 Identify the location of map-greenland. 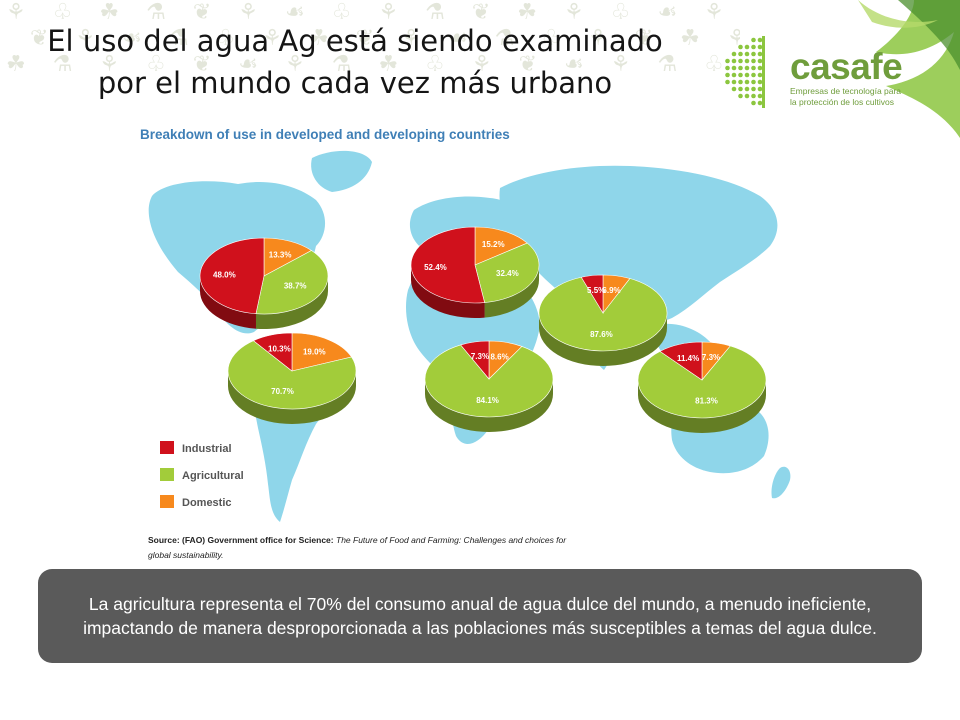
(341, 171).